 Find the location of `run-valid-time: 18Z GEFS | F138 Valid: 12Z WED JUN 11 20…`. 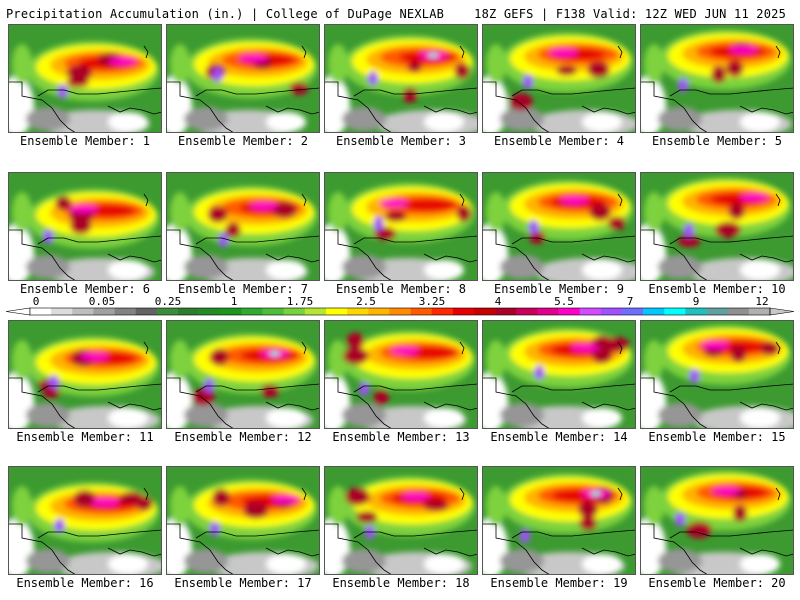

run-valid-time: 18Z GEFS | F138 Valid: 12Z WED JUN 11 20… is located at coordinates (630, 14).